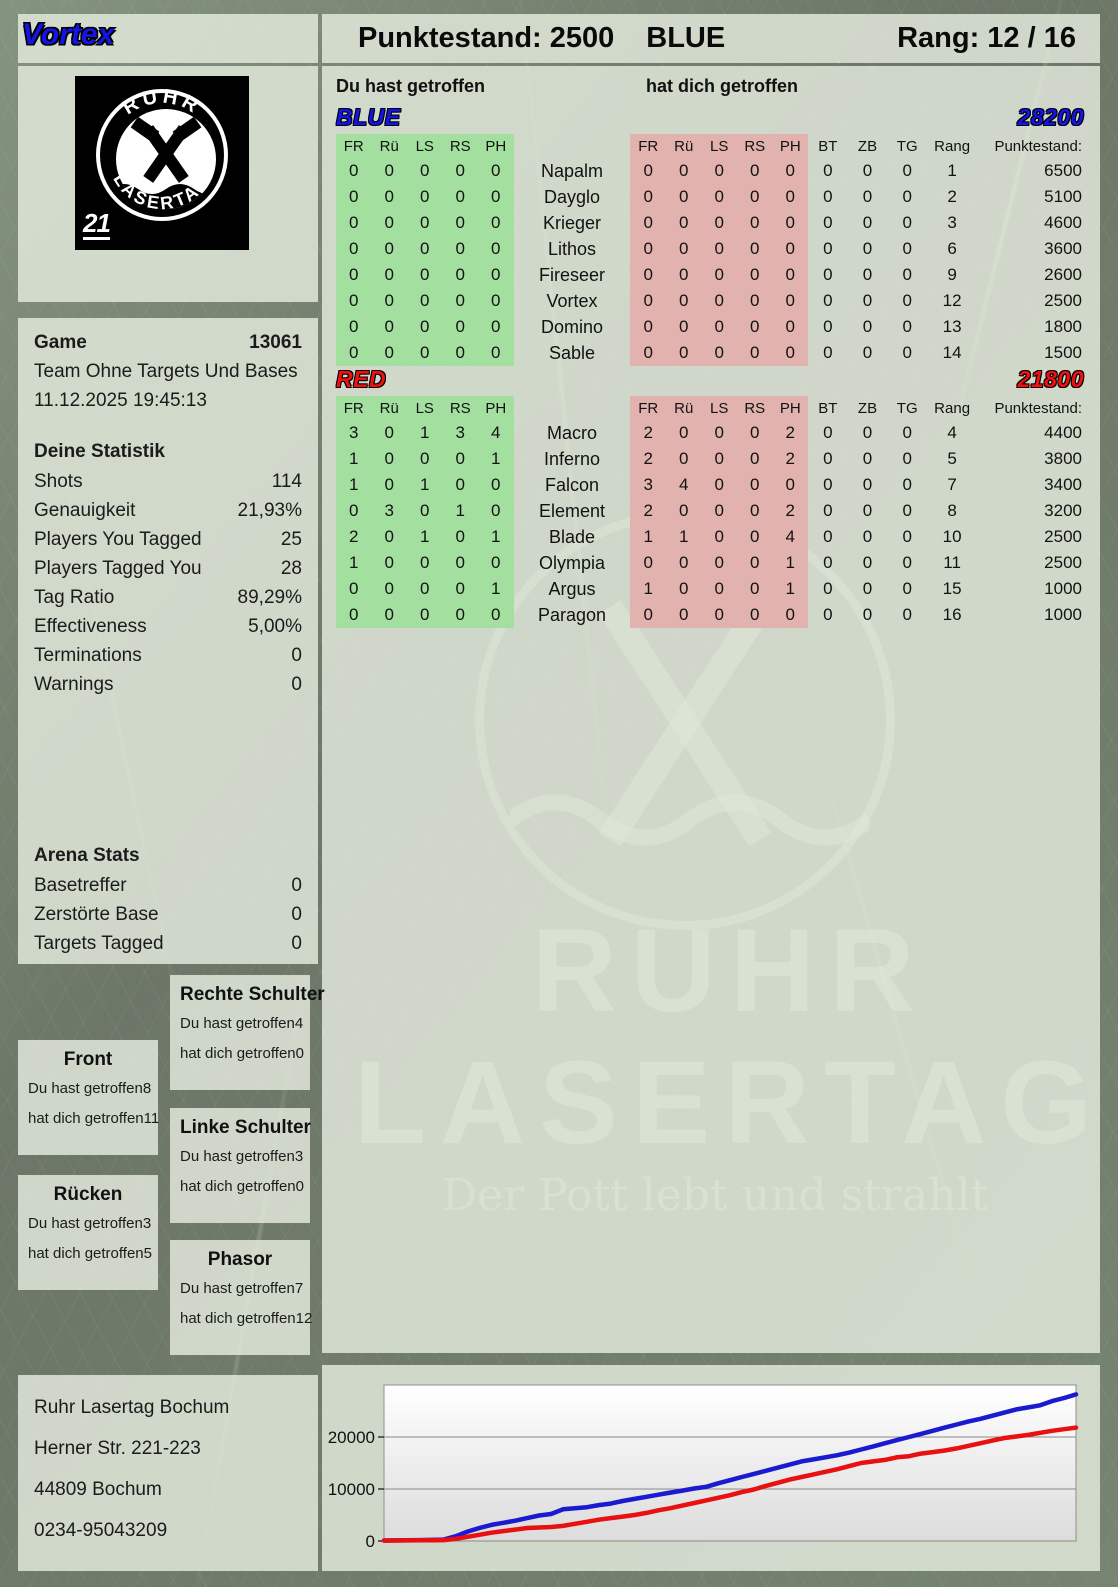 This screenshot has height=1587, width=1118. Describe the element at coordinates (790, 511) in the screenshot. I see `cell-them-PH: 2` at that location.